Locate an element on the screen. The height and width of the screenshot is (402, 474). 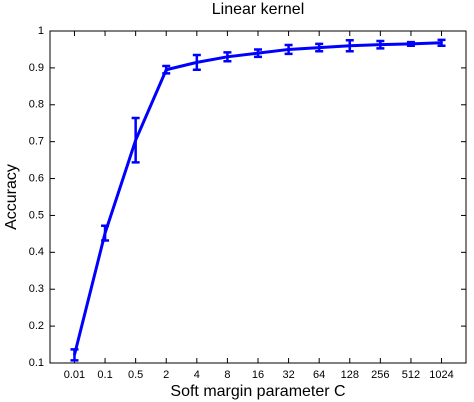
x-axis-label: Soft margin parameter C is located at coordinates (257, 391).